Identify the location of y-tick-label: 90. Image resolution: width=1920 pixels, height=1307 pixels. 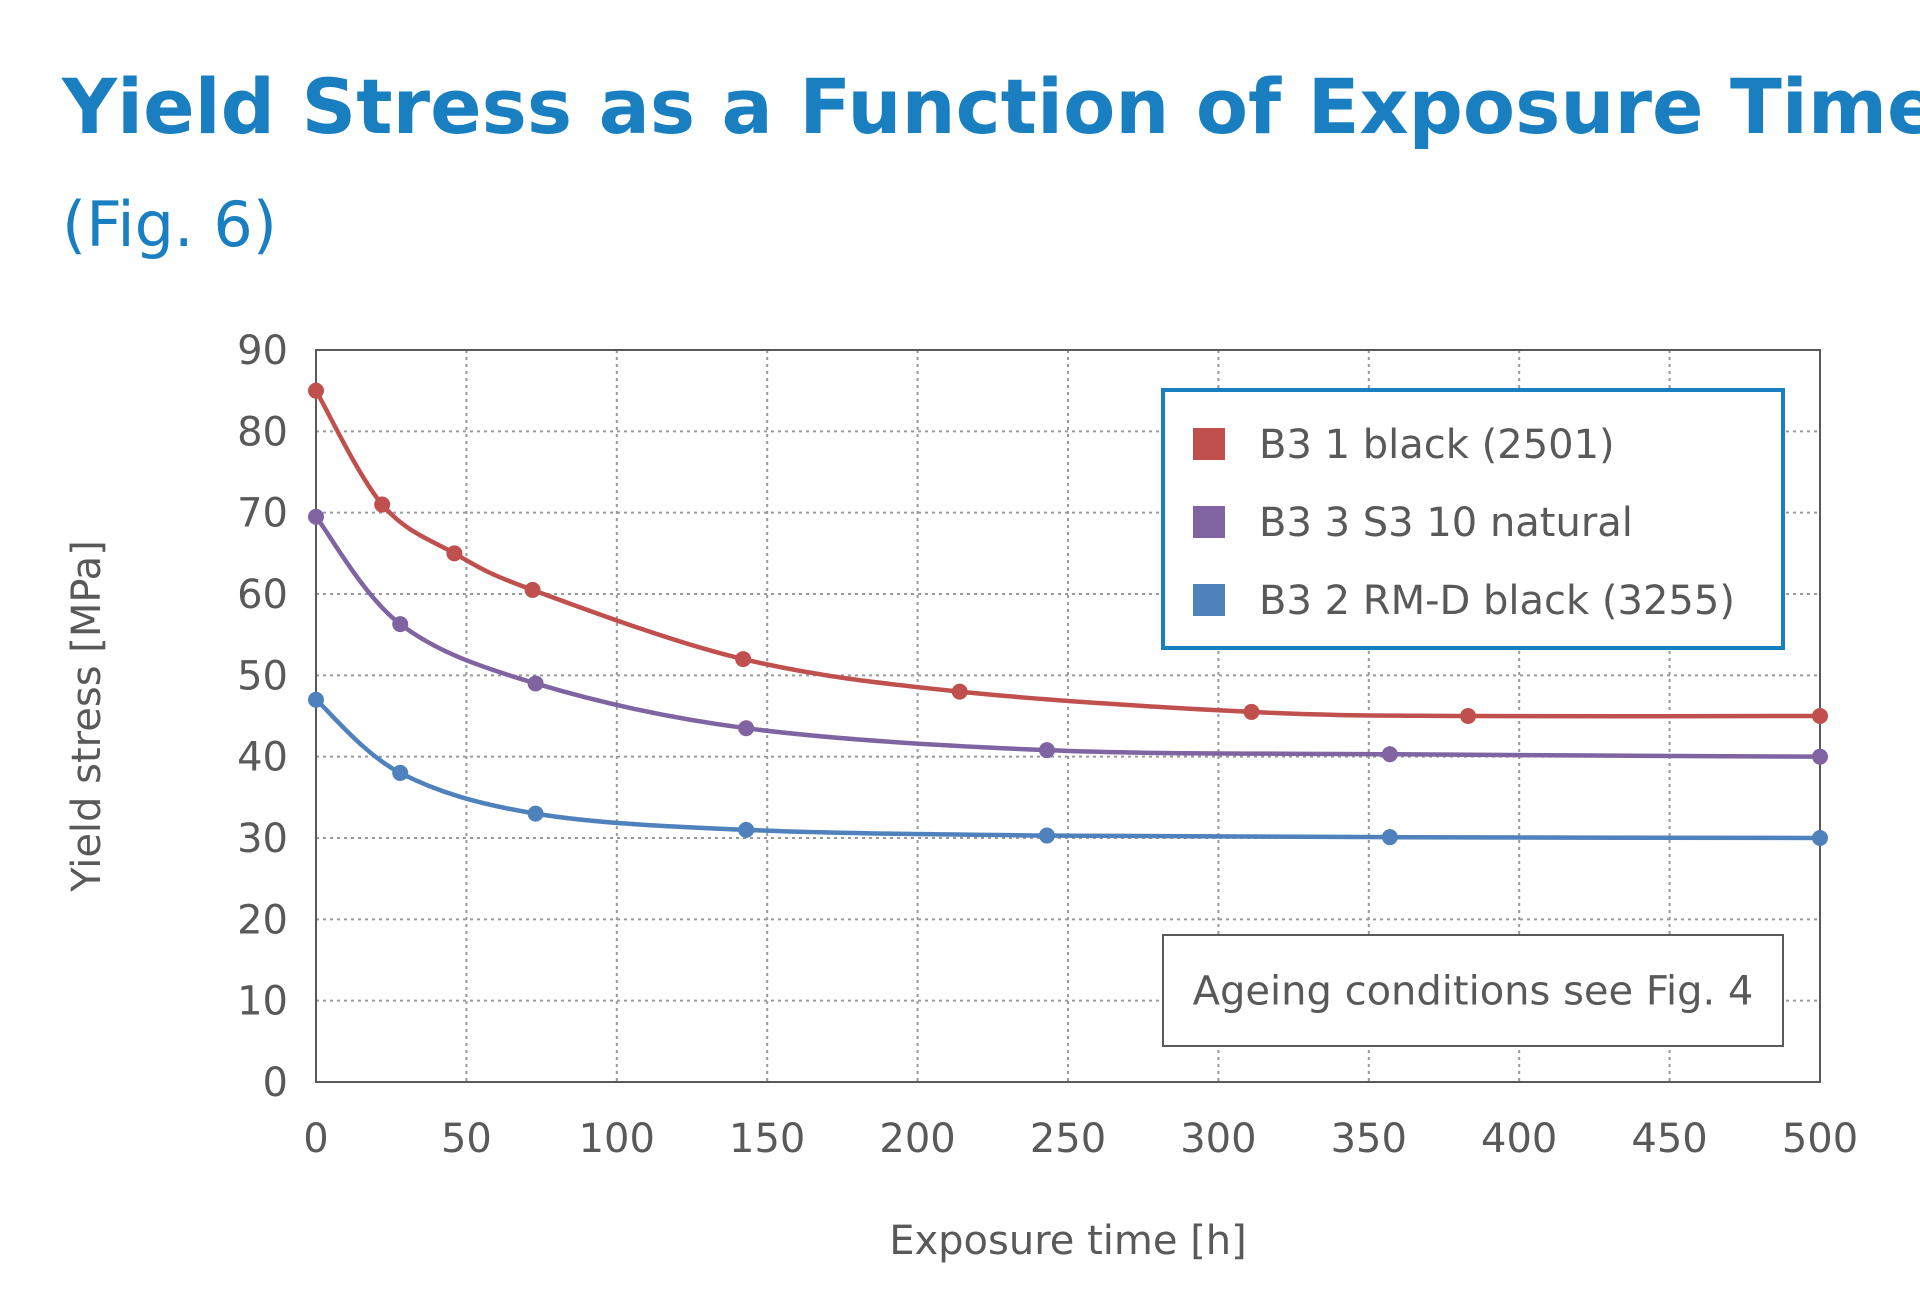
(262, 351).